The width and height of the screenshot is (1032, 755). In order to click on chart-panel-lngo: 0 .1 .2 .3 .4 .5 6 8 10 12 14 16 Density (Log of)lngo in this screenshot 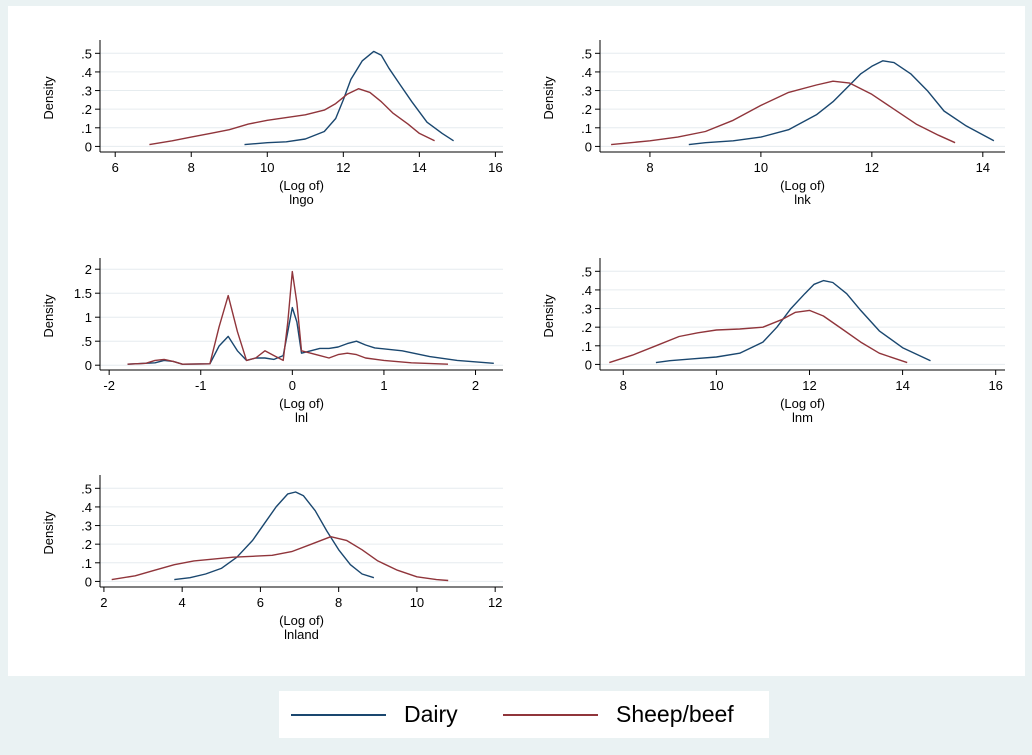, I will do `click(272, 123)`.